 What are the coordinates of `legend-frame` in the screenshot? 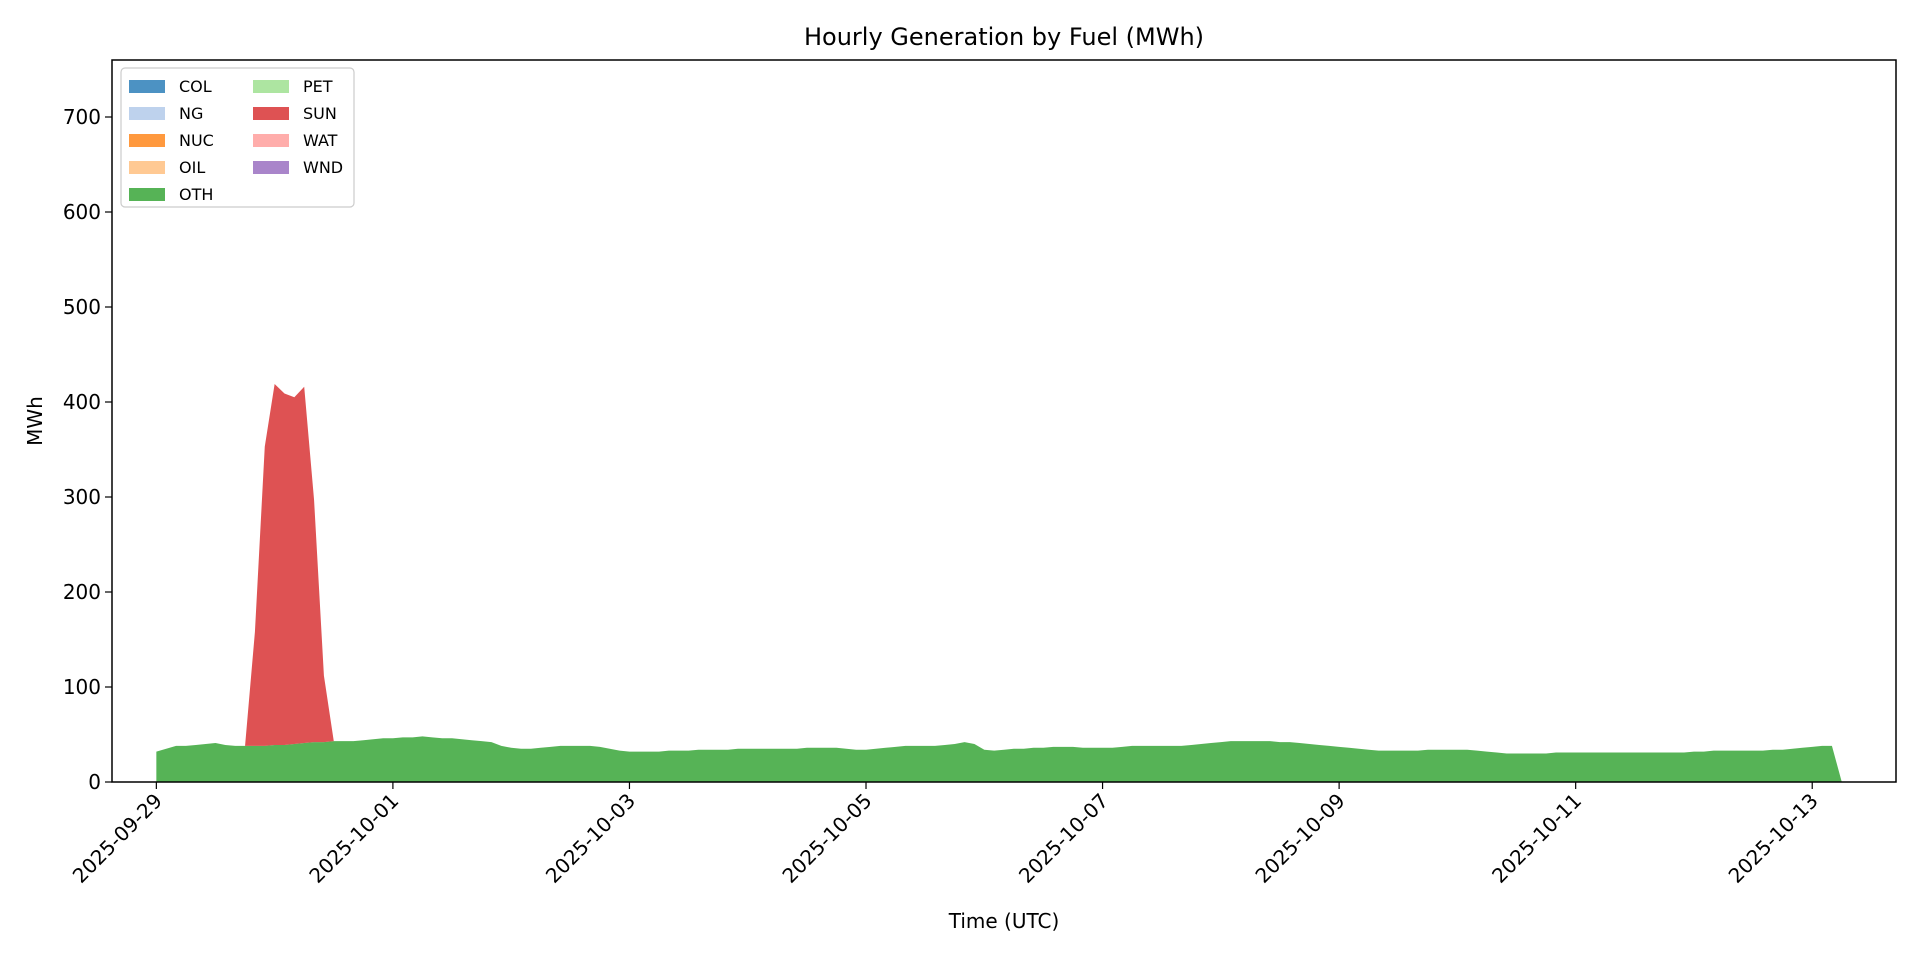 It's located at (237, 137).